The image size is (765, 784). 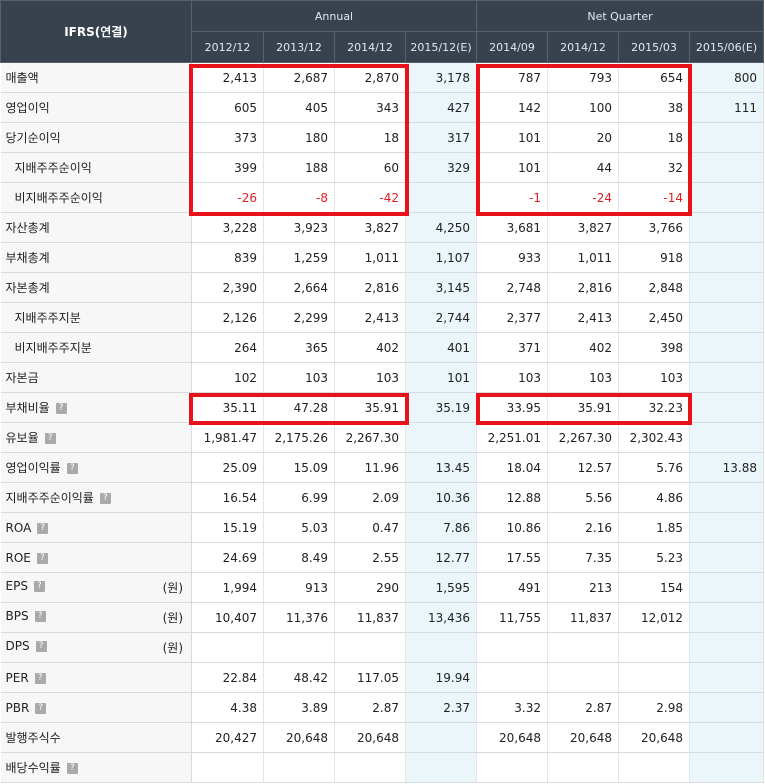 I want to click on table-cell: 2.98, so click(x=654, y=707).